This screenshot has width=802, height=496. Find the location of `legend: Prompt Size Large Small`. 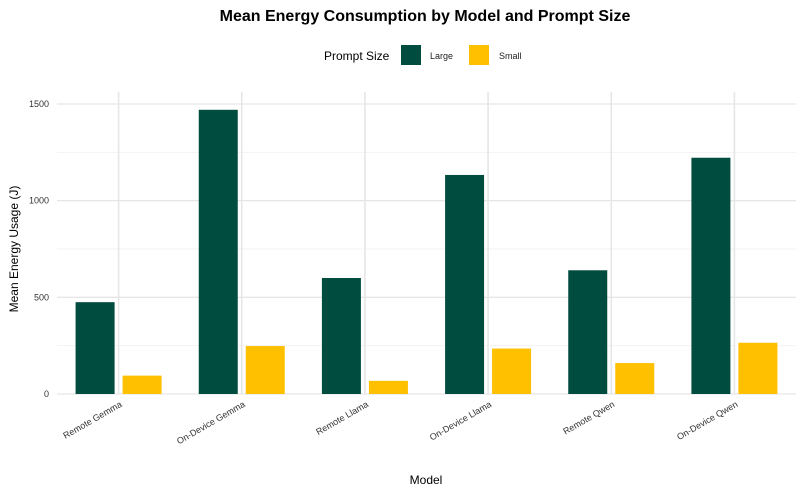

legend: Prompt Size Large Small is located at coordinates (423, 55).